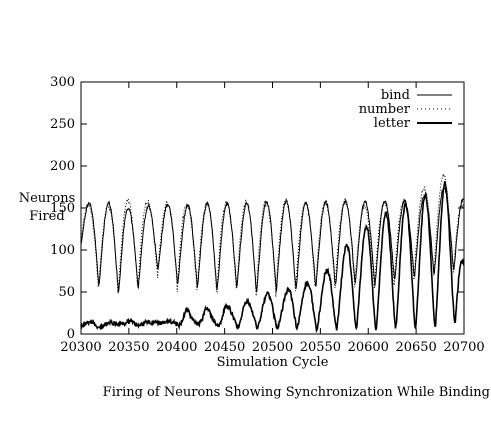 The image size is (491, 437). Describe the element at coordinates (368, 347) in the screenshot. I see `x-tick-label: 20600` at that location.